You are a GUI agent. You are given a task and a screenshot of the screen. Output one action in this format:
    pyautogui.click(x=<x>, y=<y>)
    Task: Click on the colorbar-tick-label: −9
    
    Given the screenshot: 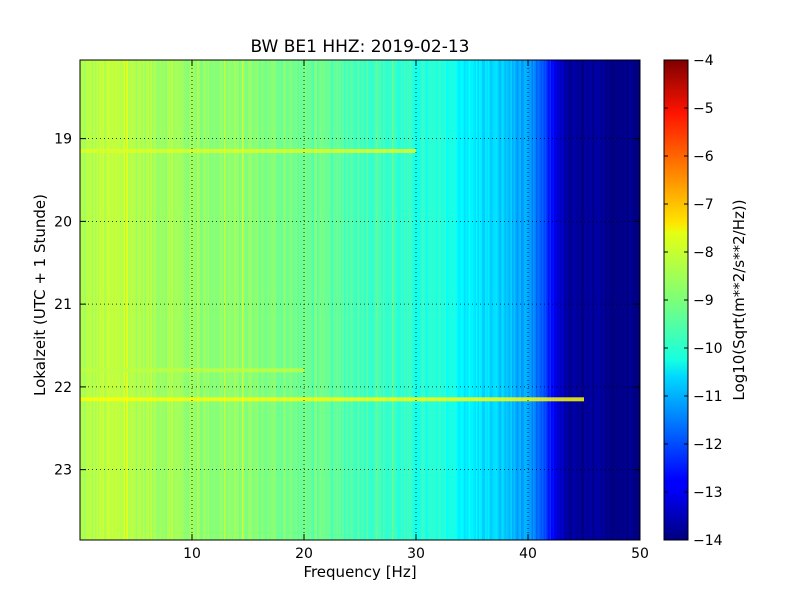 What is the action you would take?
    pyautogui.click(x=703, y=301)
    